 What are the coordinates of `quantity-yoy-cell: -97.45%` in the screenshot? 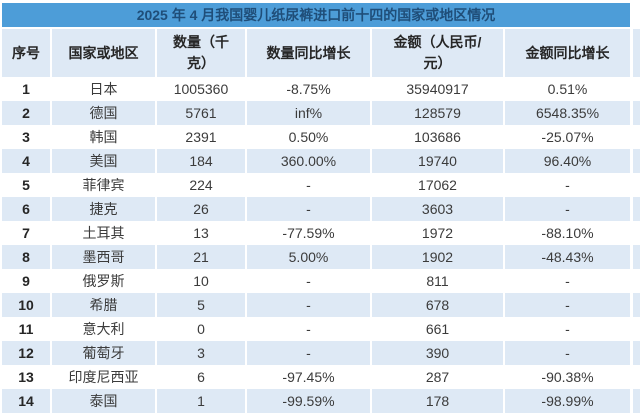 It's located at (308, 377).